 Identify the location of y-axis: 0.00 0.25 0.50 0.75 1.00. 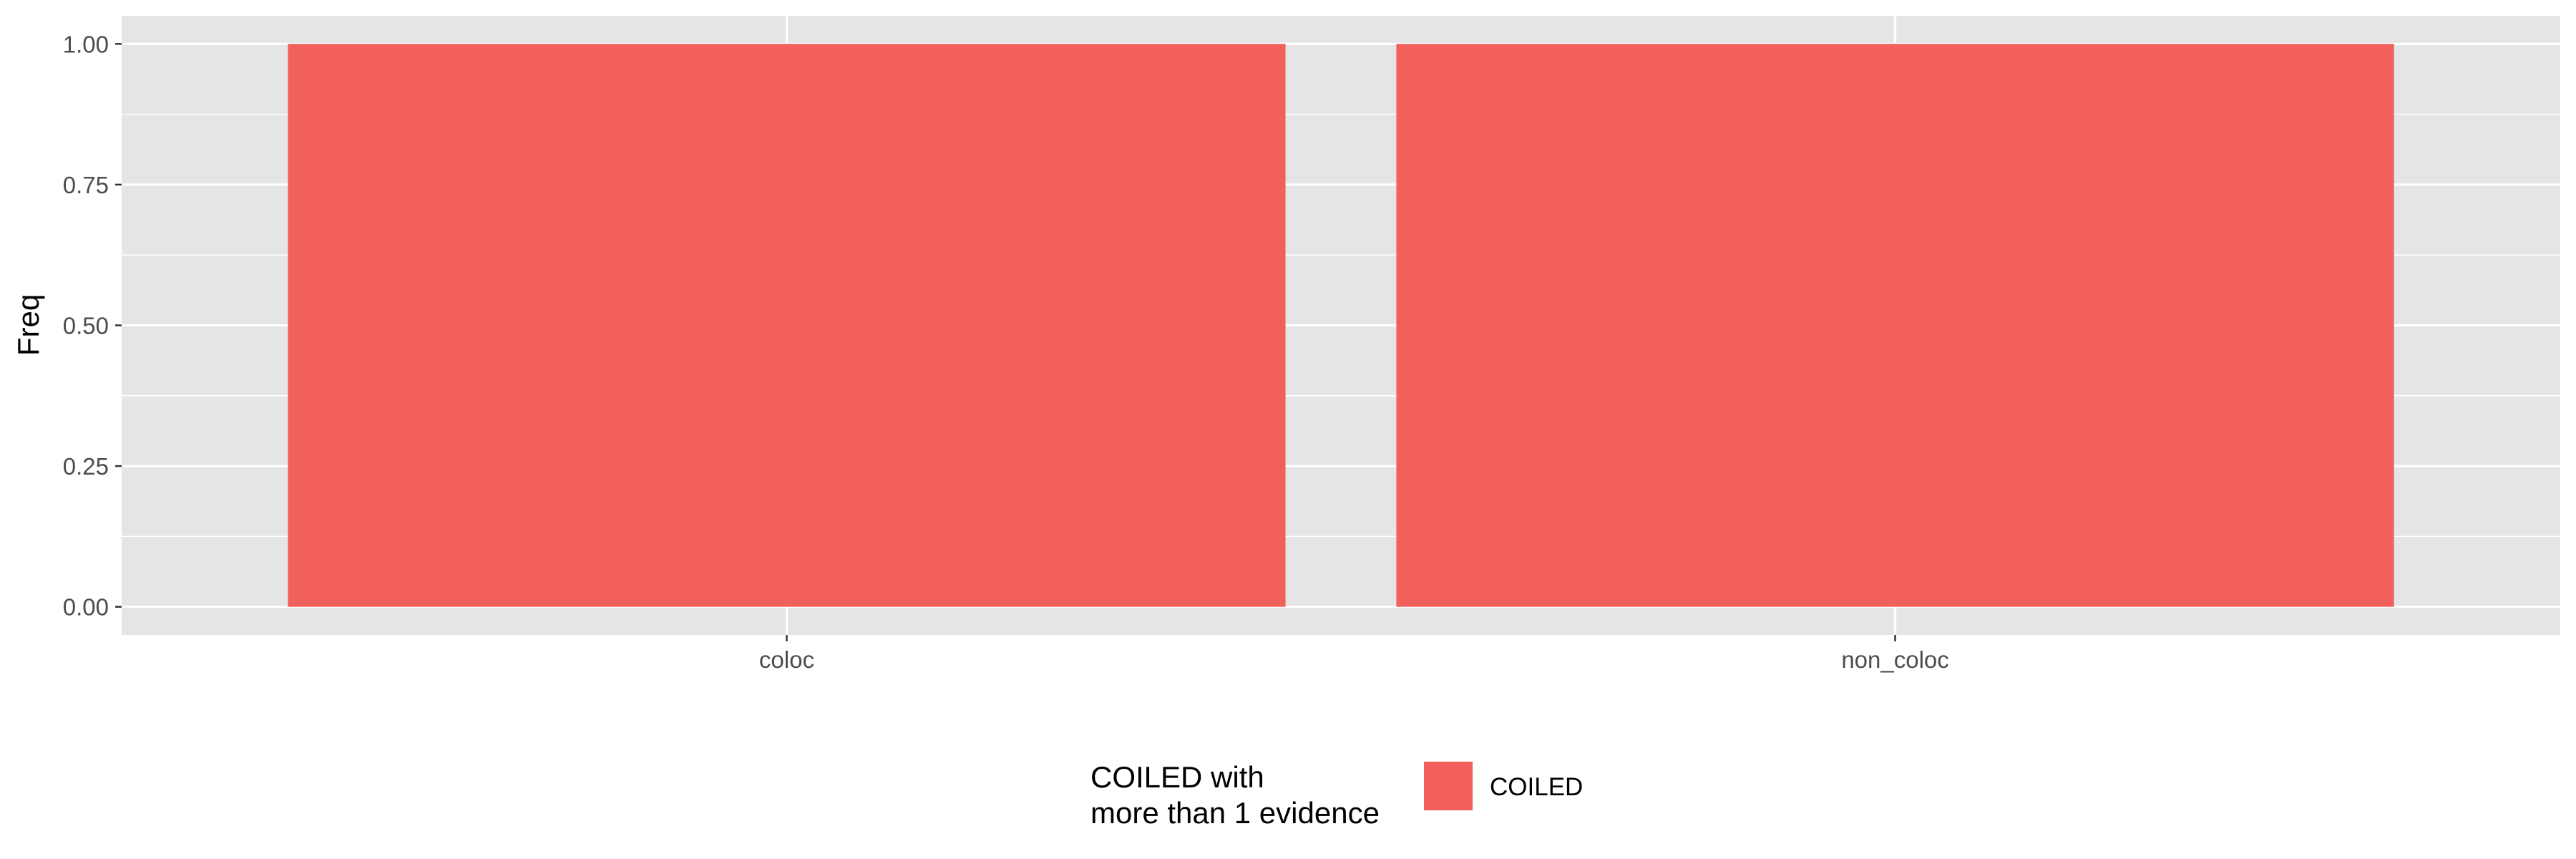
(92, 326).